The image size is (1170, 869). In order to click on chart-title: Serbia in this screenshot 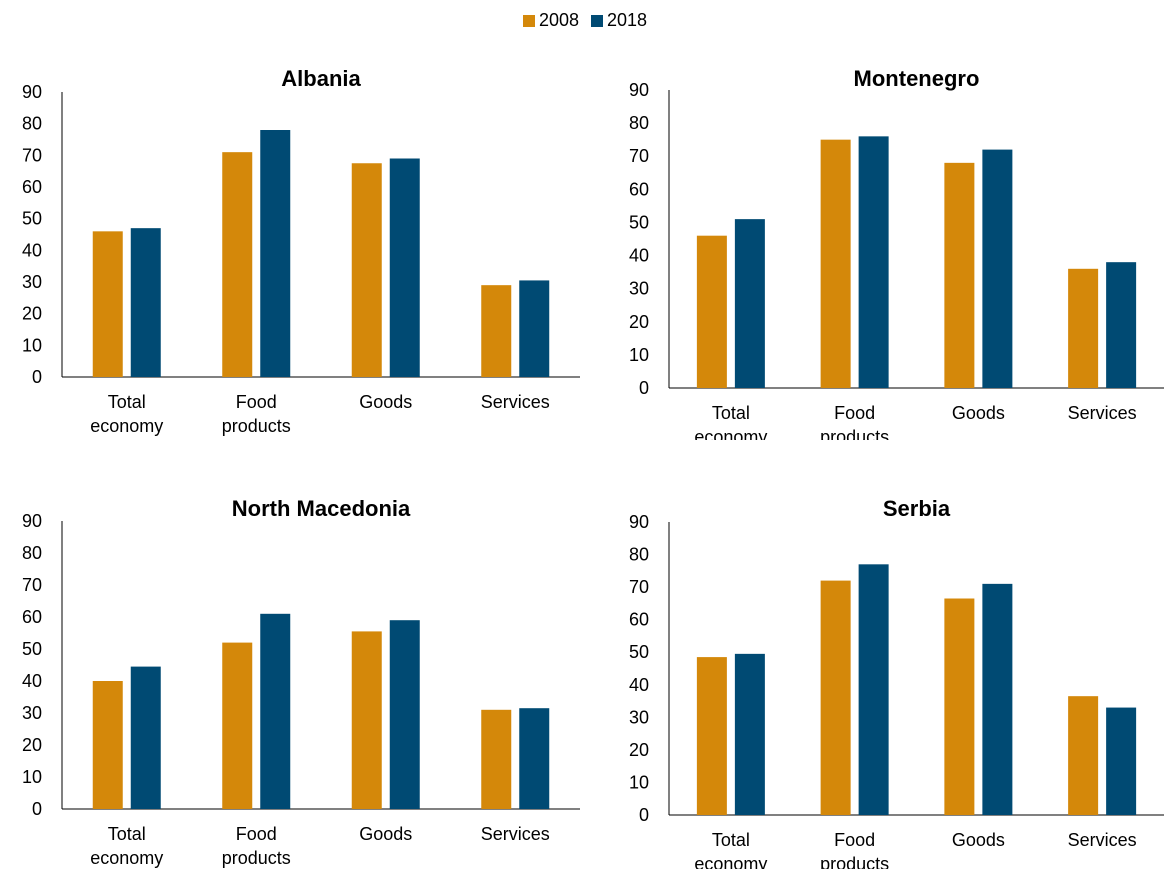, I will do `click(917, 508)`.